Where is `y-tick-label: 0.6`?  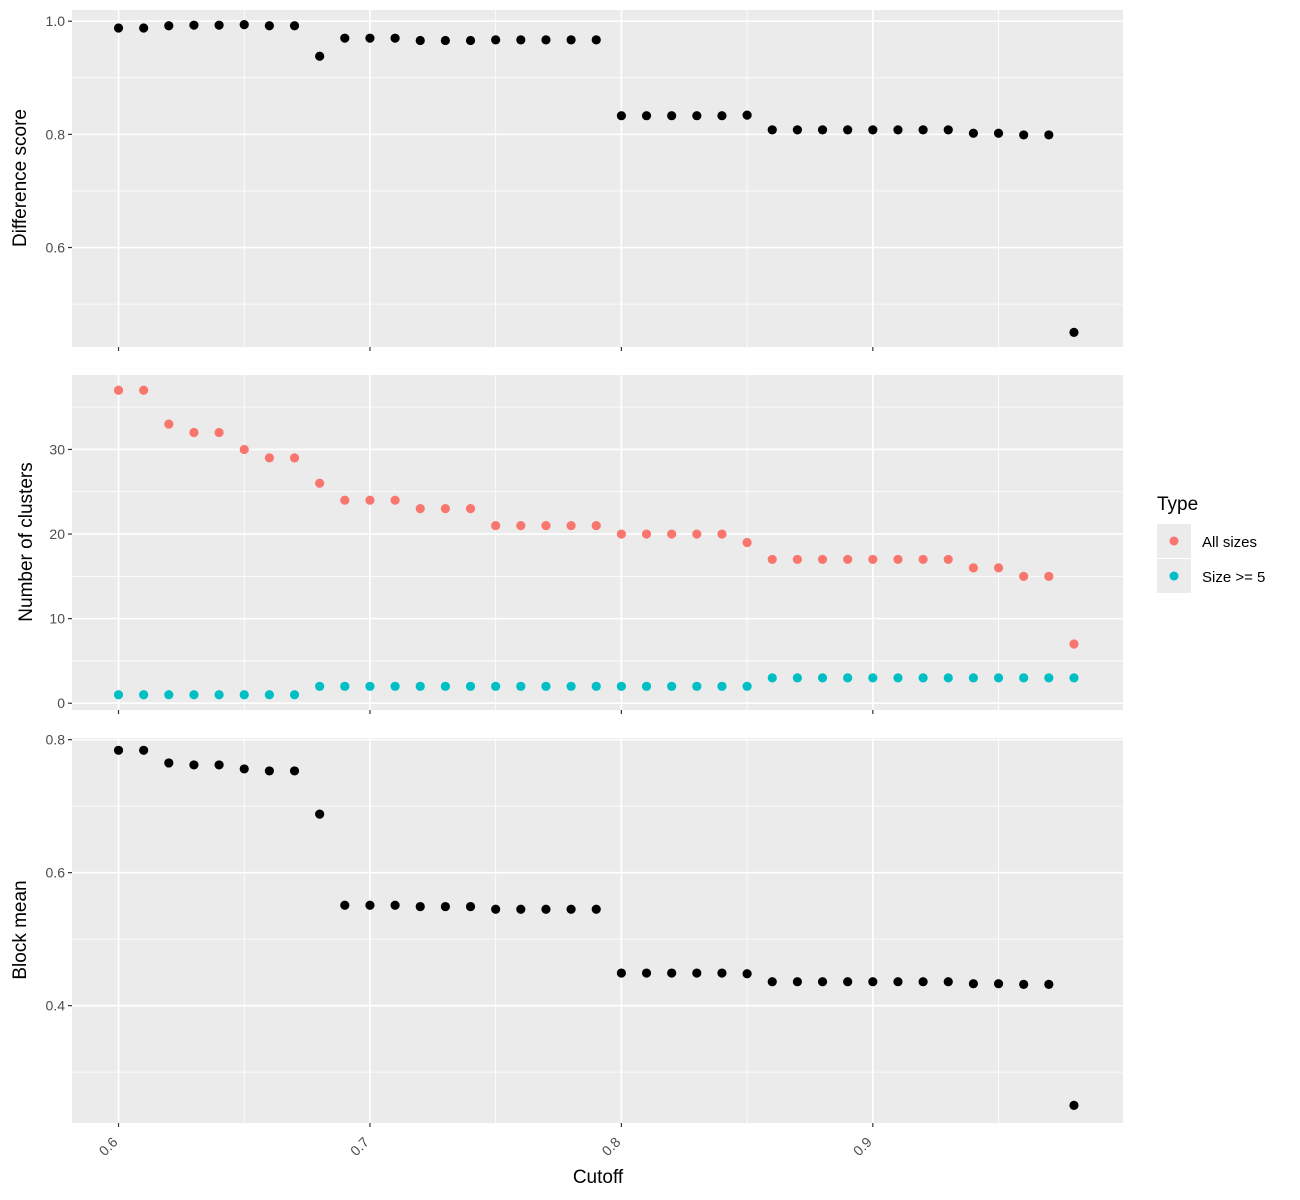
y-tick-label: 0.6 is located at coordinates (56, 248).